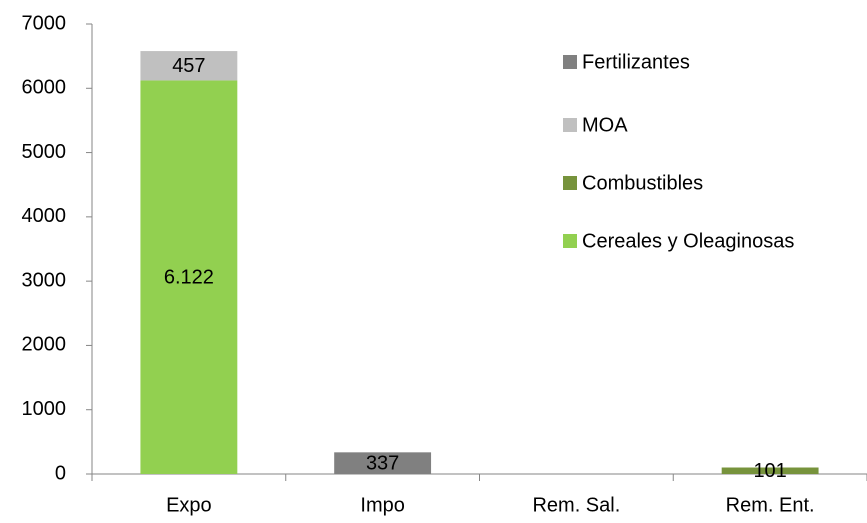 The width and height of the screenshot is (867, 523). What do you see at coordinates (636, 62) in the screenshot?
I see `legend-label: Fertilizantes` at bounding box center [636, 62].